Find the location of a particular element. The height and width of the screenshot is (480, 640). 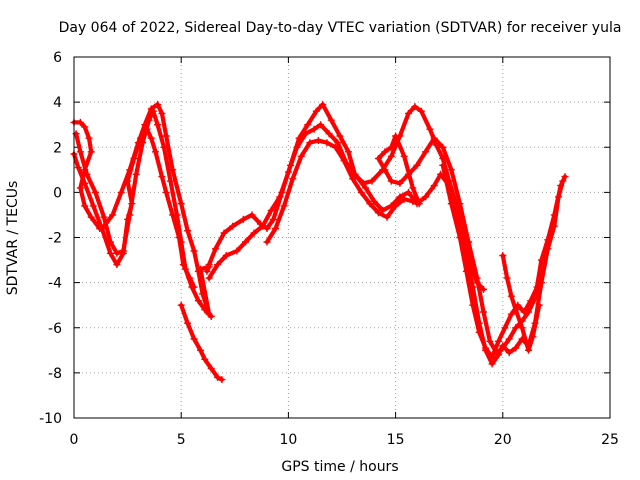

series-trace-c is located at coordinates (134, 208).